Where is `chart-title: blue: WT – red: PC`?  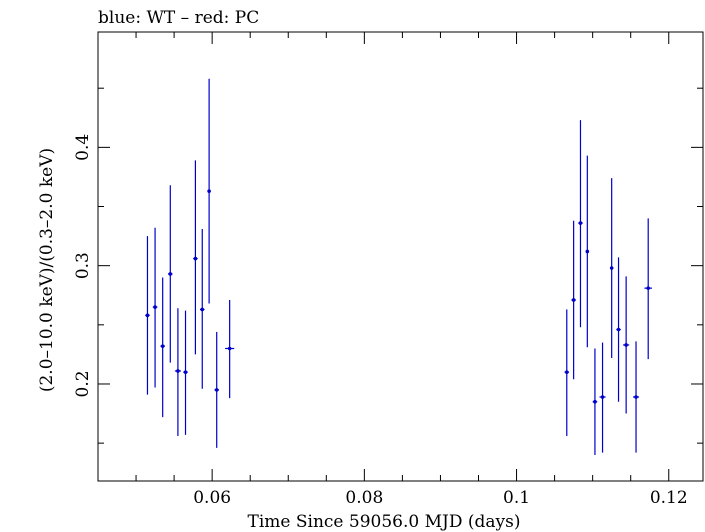
chart-title: blue: WT – red: PC is located at coordinates (178, 18).